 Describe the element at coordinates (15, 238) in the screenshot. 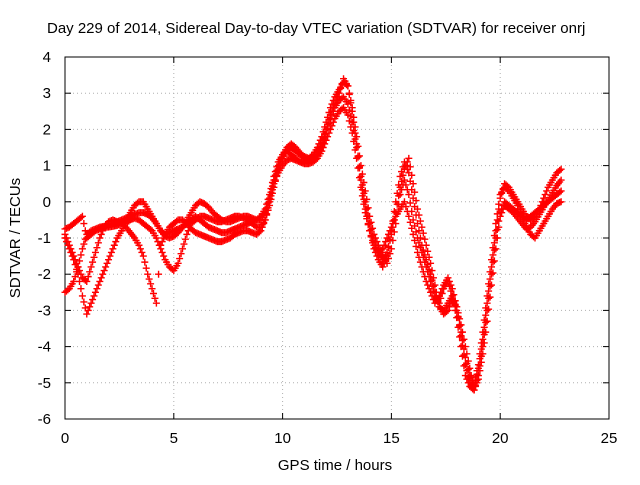

I see `y-axis-label: SDTVAR / TECUs` at that location.